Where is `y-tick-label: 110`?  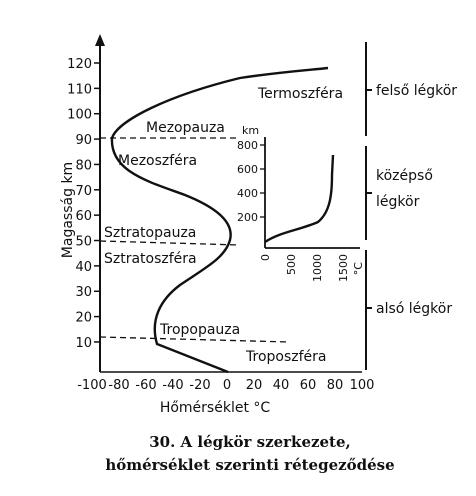
y-tick-label: 110 is located at coordinates (79, 89).